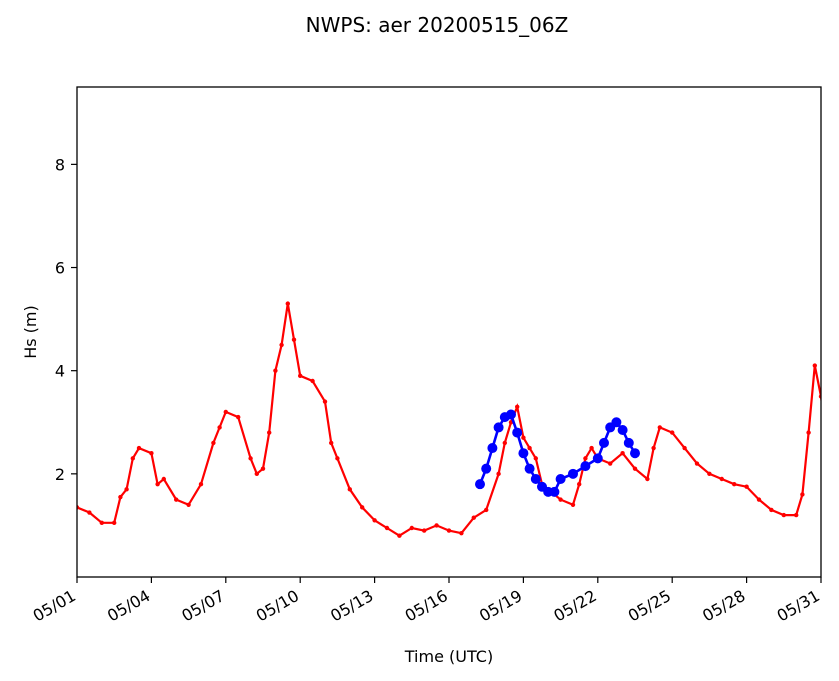 Image resolution: width=839 pixels, height=681 pixels. I want to click on x-tick-label: 05/25, so click(649, 606).